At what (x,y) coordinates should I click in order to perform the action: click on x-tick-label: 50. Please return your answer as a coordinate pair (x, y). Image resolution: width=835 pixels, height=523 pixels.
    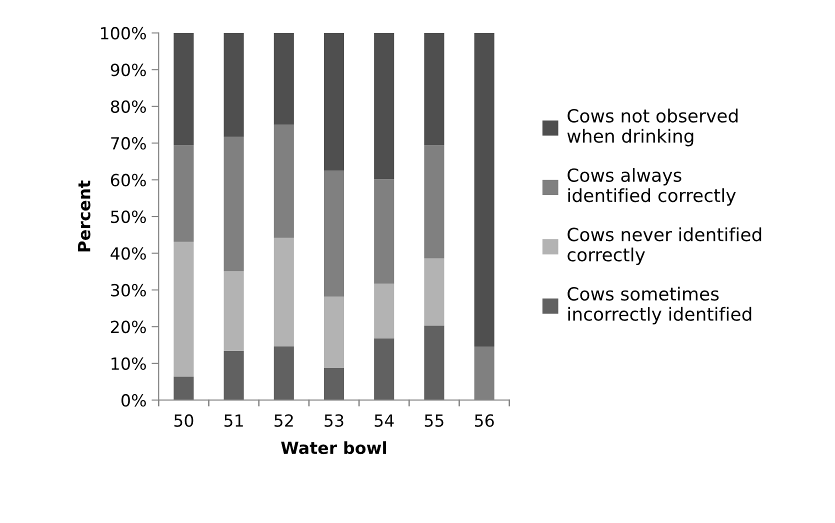
    Looking at the image, I should click on (184, 420).